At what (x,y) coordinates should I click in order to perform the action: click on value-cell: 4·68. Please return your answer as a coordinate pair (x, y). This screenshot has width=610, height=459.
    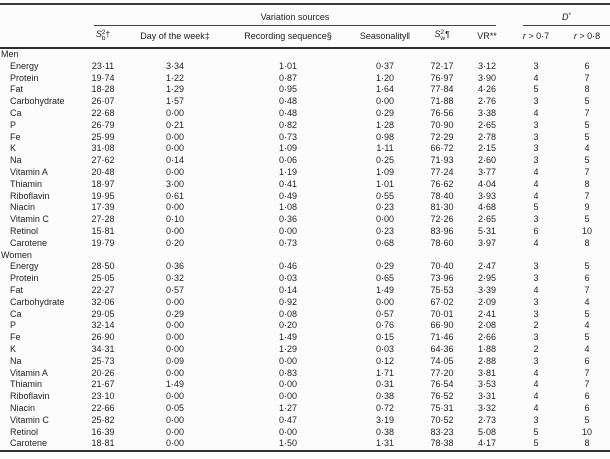
    Looking at the image, I should click on (486, 207).